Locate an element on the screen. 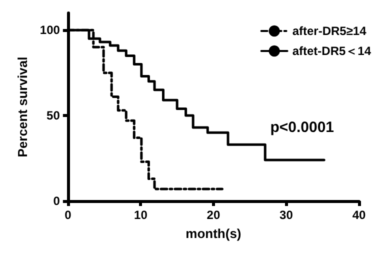 The height and width of the screenshot is (263, 392). y-tick-label: 0 is located at coordinates (56, 201).